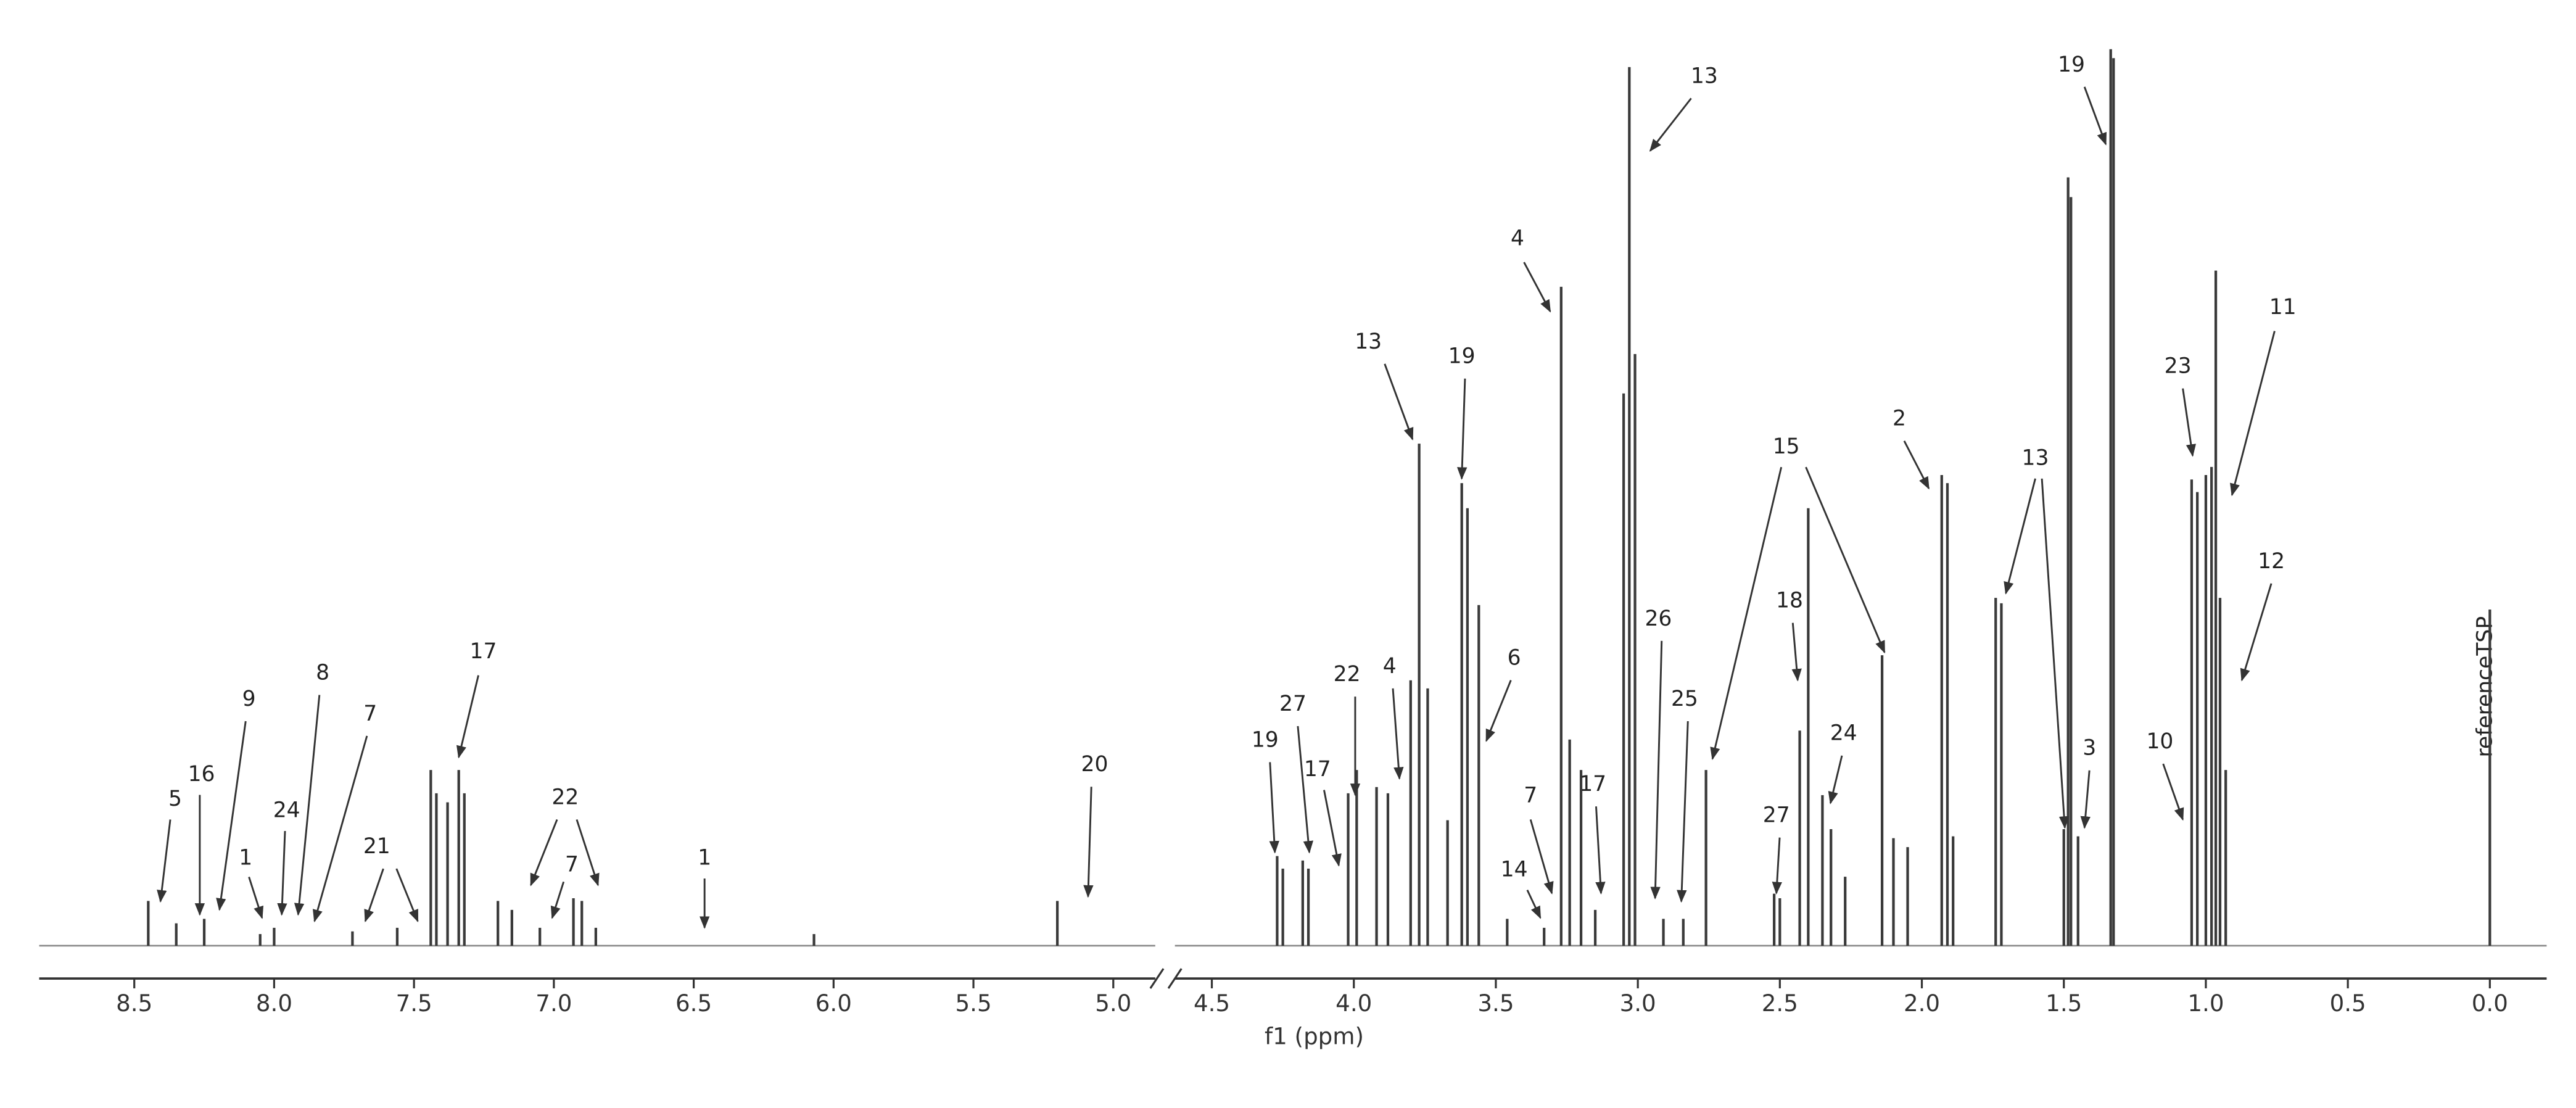 The width and height of the screenshot is (2576, 1108). Describe the element at coordinates (1514, 659) in the screenshot. I see `annotation: 6` at that location.